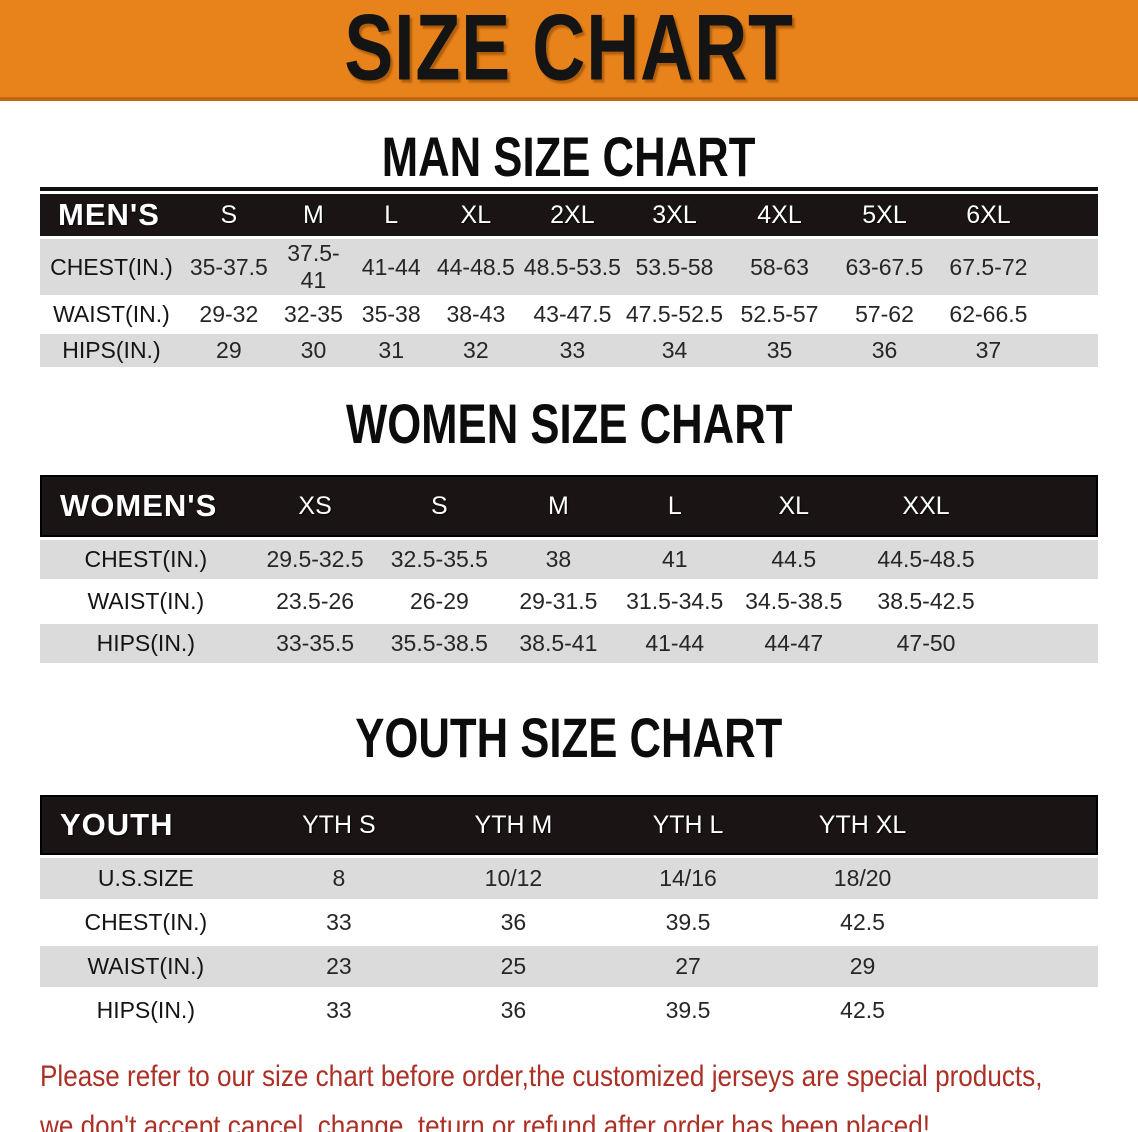 The height and width of the screenshot is (1132, 1138). I want to click on size-cell: 27, so click(688, 966).